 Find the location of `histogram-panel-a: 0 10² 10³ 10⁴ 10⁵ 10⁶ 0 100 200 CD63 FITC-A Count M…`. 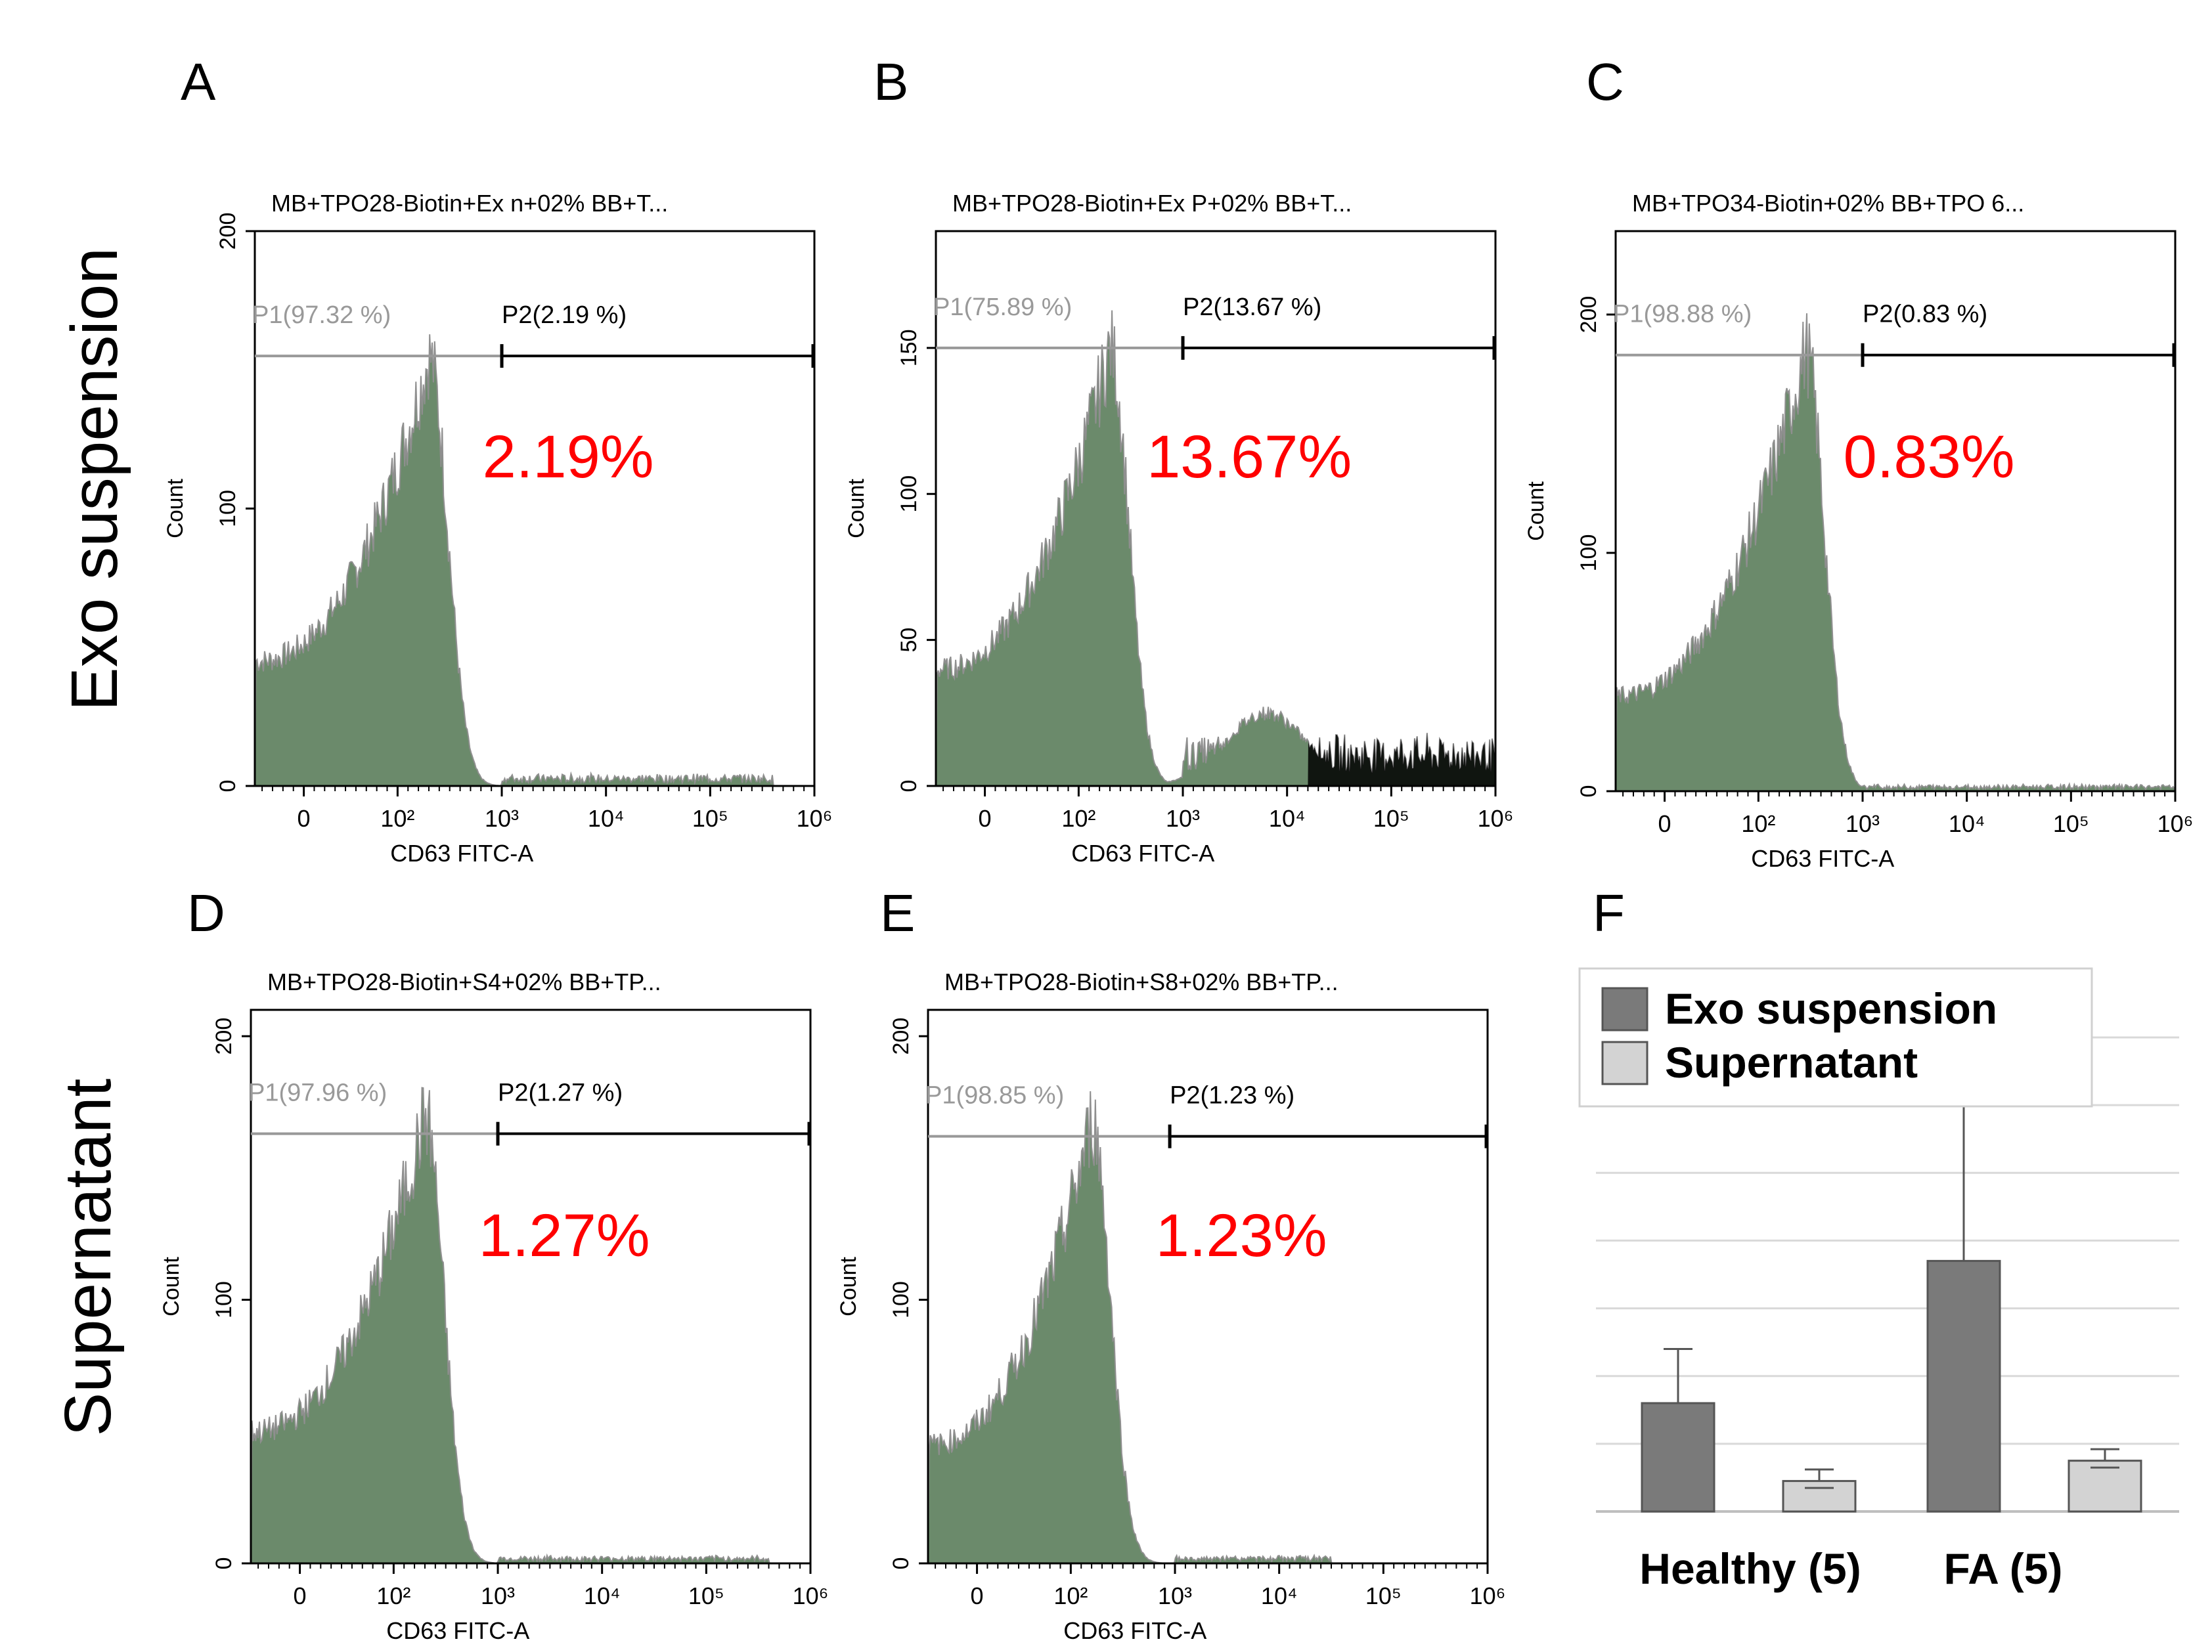

histogram-panel-a: 0 10² 10³ 10⁴ 10⁵ 10⁶ 0 100 200 CD63 FITC-A Count M… is located at coordinates (497, 528).